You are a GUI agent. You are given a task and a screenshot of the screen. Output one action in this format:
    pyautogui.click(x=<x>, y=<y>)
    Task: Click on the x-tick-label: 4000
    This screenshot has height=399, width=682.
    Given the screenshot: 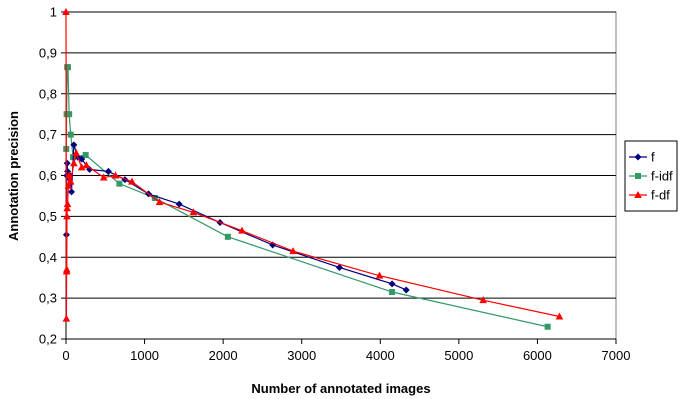 What is the action you would take?
    pyautogui.click(x=380, y=355)
    